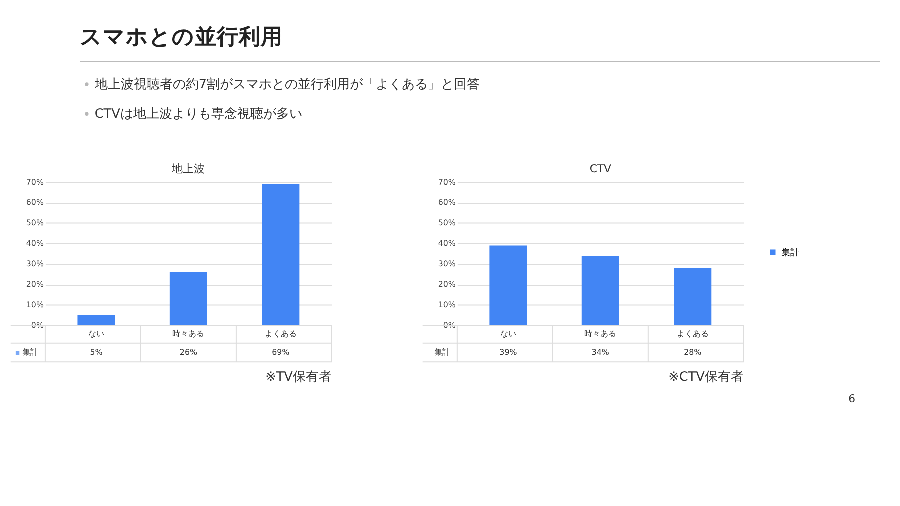  I want to click on text: 5%, so click(96, 353).